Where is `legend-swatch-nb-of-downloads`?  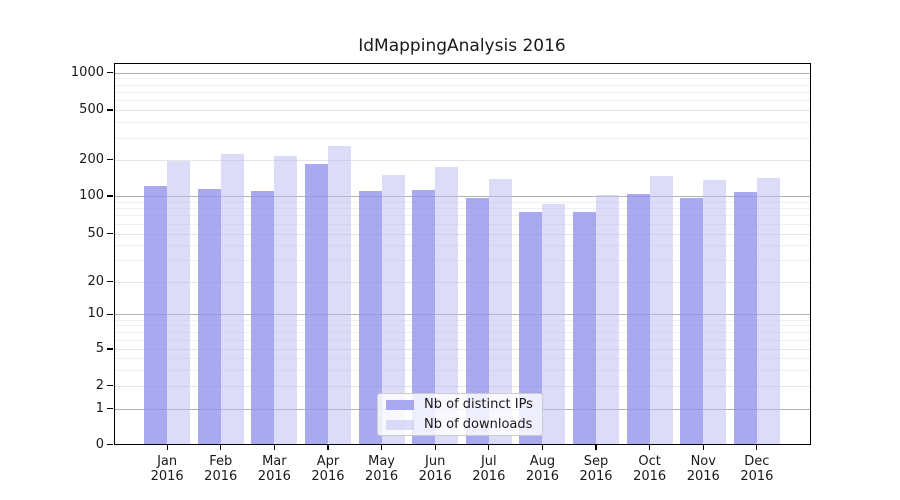
legend-swatch-nb-of-downloads is located at coordinates (400, 424).